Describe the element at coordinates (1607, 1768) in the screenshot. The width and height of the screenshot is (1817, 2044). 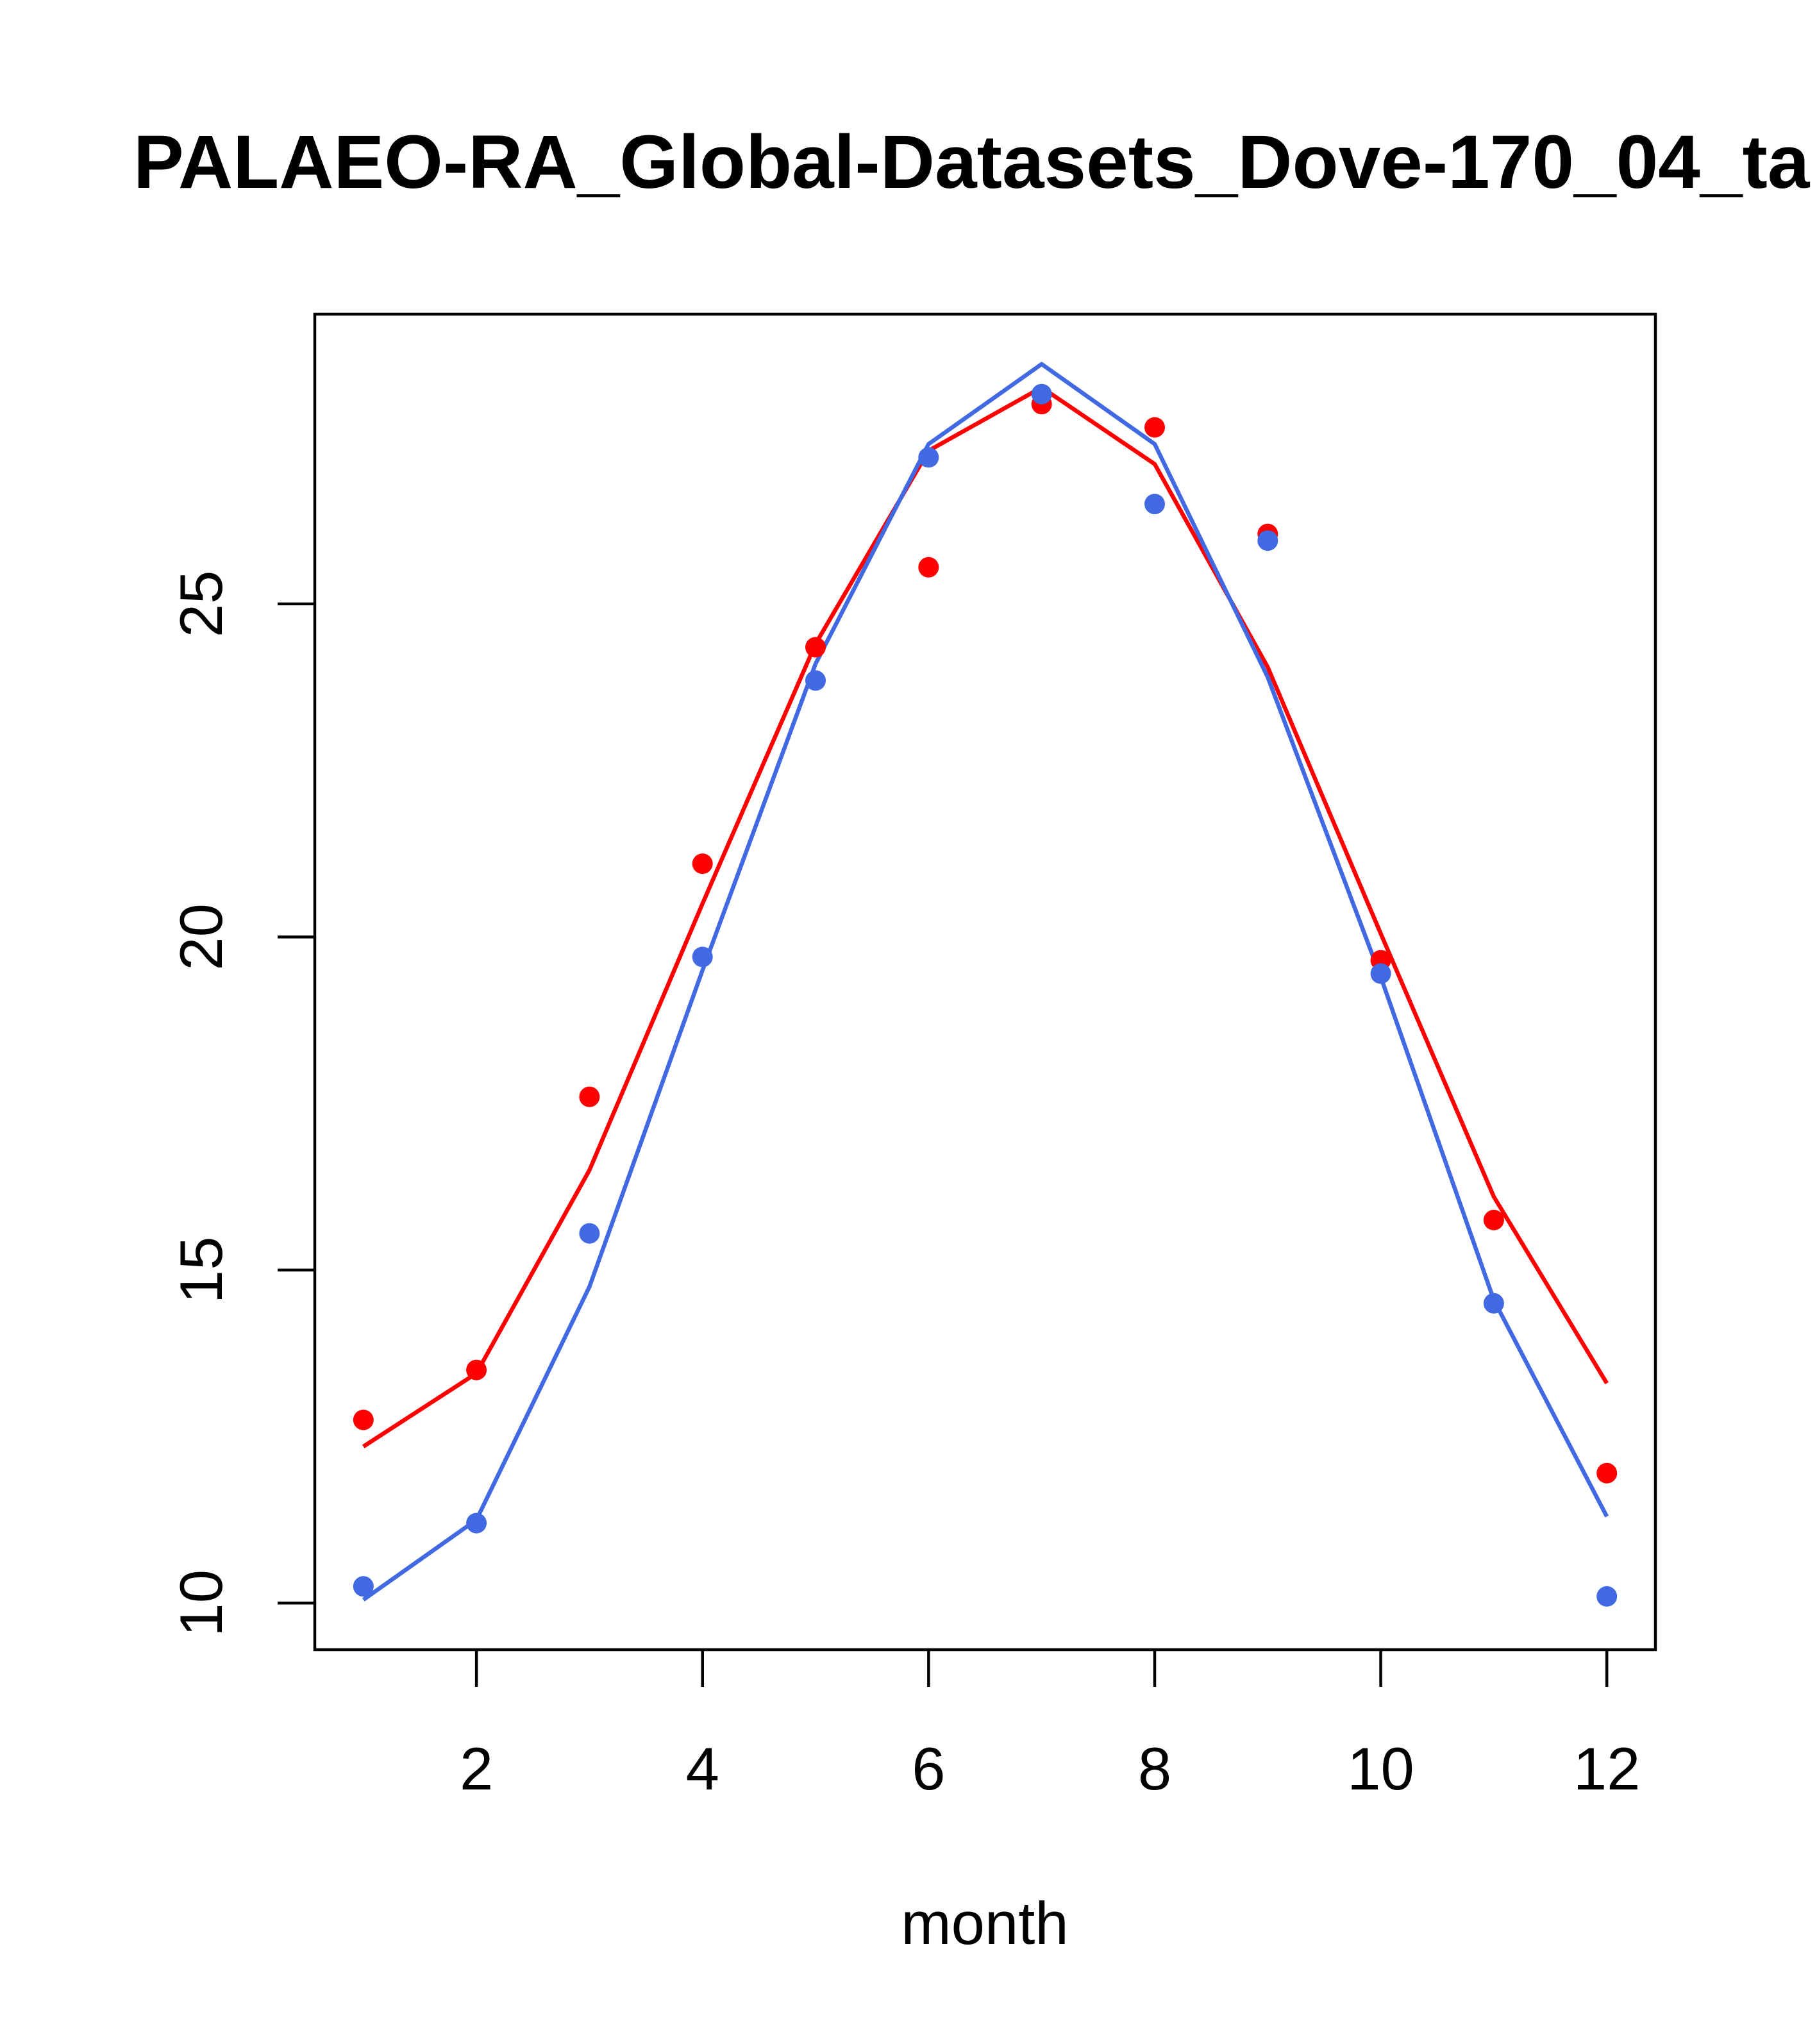
I see `x-tick-label: 12` at that location.